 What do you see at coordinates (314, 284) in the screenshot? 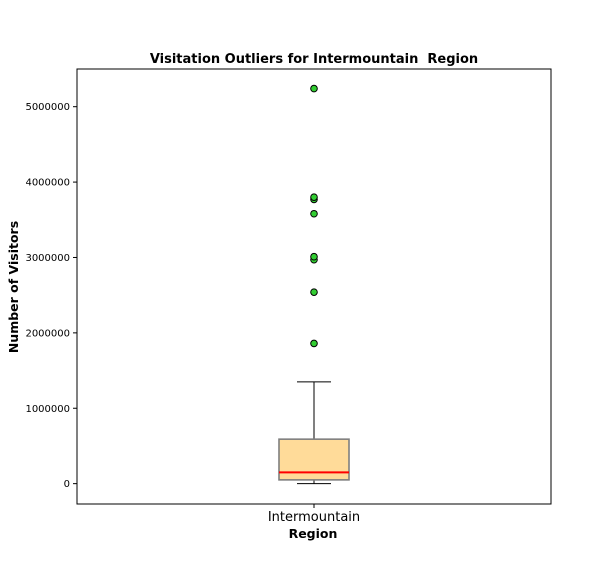
I see `box-marks` at bounding box center [314, 284].